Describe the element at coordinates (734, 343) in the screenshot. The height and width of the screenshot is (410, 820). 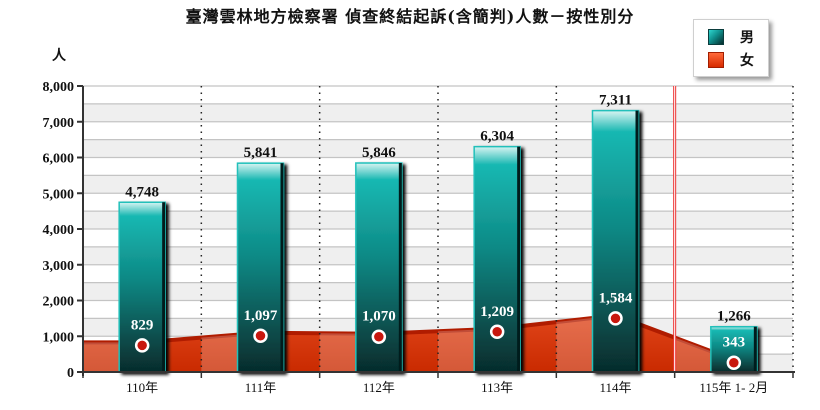
I see `female-value-label: 343` at that location.